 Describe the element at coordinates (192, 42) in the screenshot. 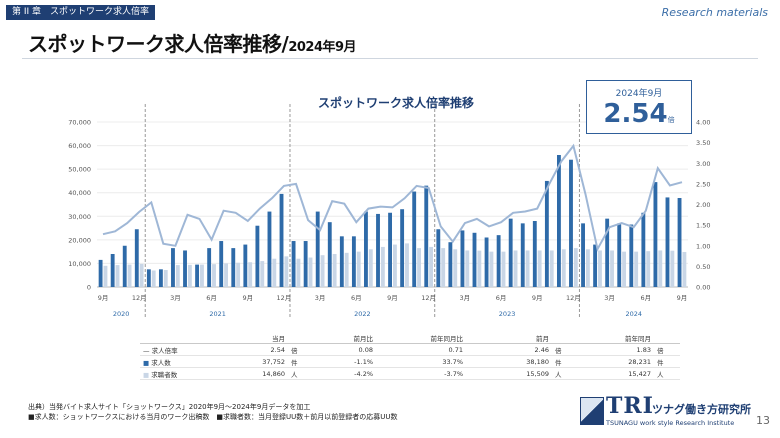

I see `page-title: スポットワーク求人倍率推移/2024年9月` at that location.